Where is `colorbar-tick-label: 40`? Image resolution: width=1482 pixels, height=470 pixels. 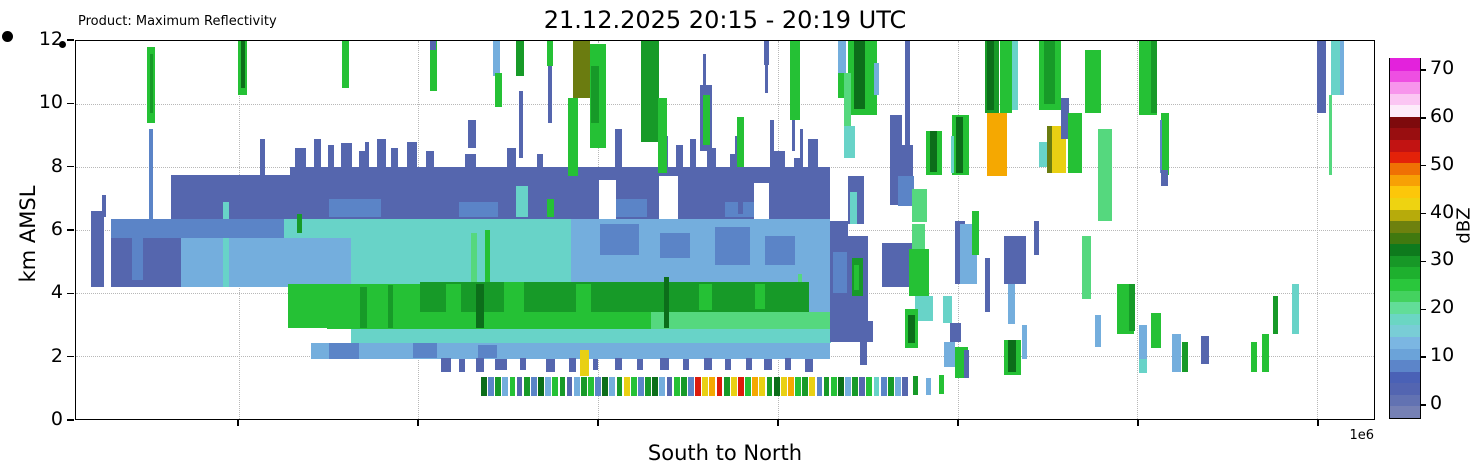
colorbar-tick-label: 40 is located at coordinates (1442, 211).